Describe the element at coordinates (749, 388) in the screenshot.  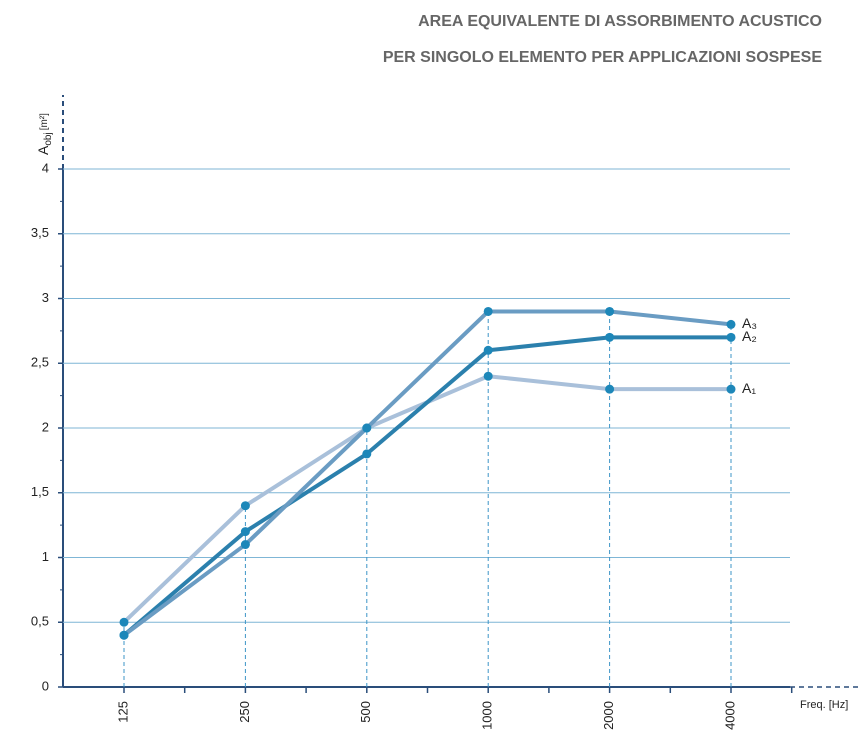
I see `legend-label: A₁` at that location.